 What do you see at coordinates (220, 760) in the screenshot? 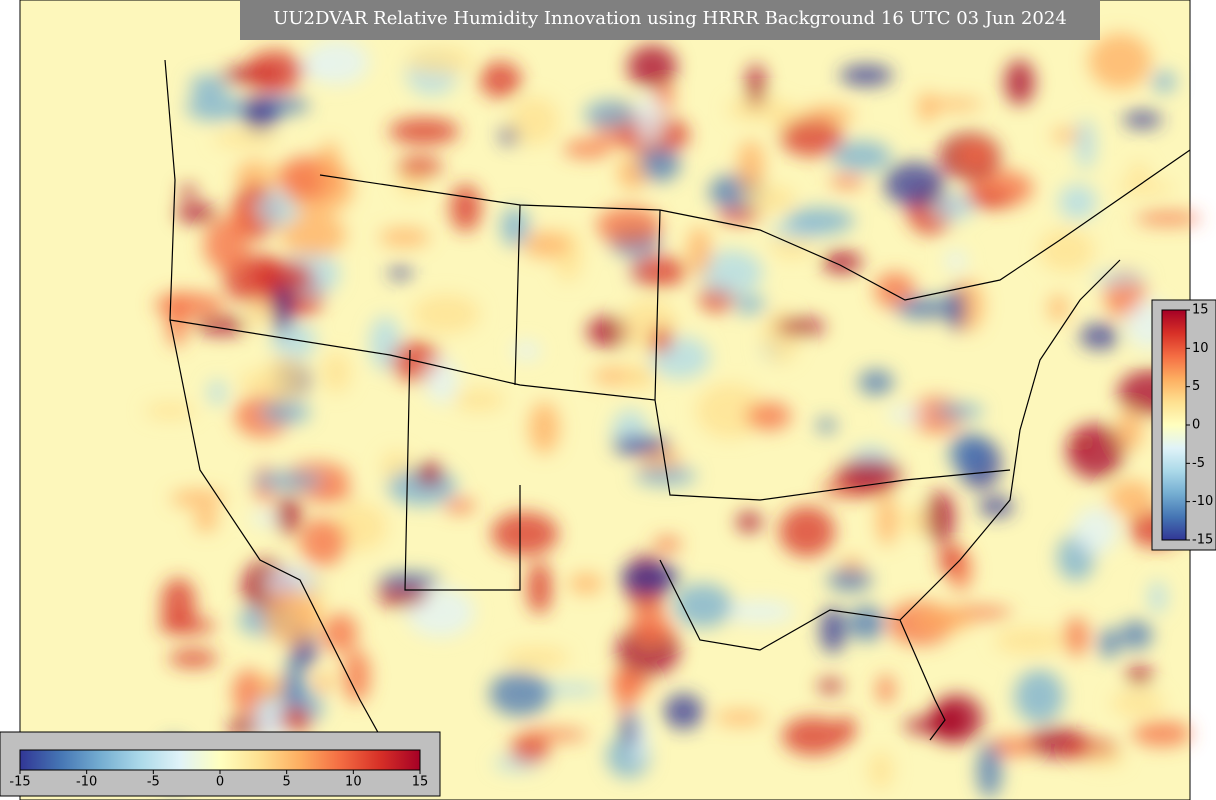
I see `colorbar` at bounding box center [220, 760].